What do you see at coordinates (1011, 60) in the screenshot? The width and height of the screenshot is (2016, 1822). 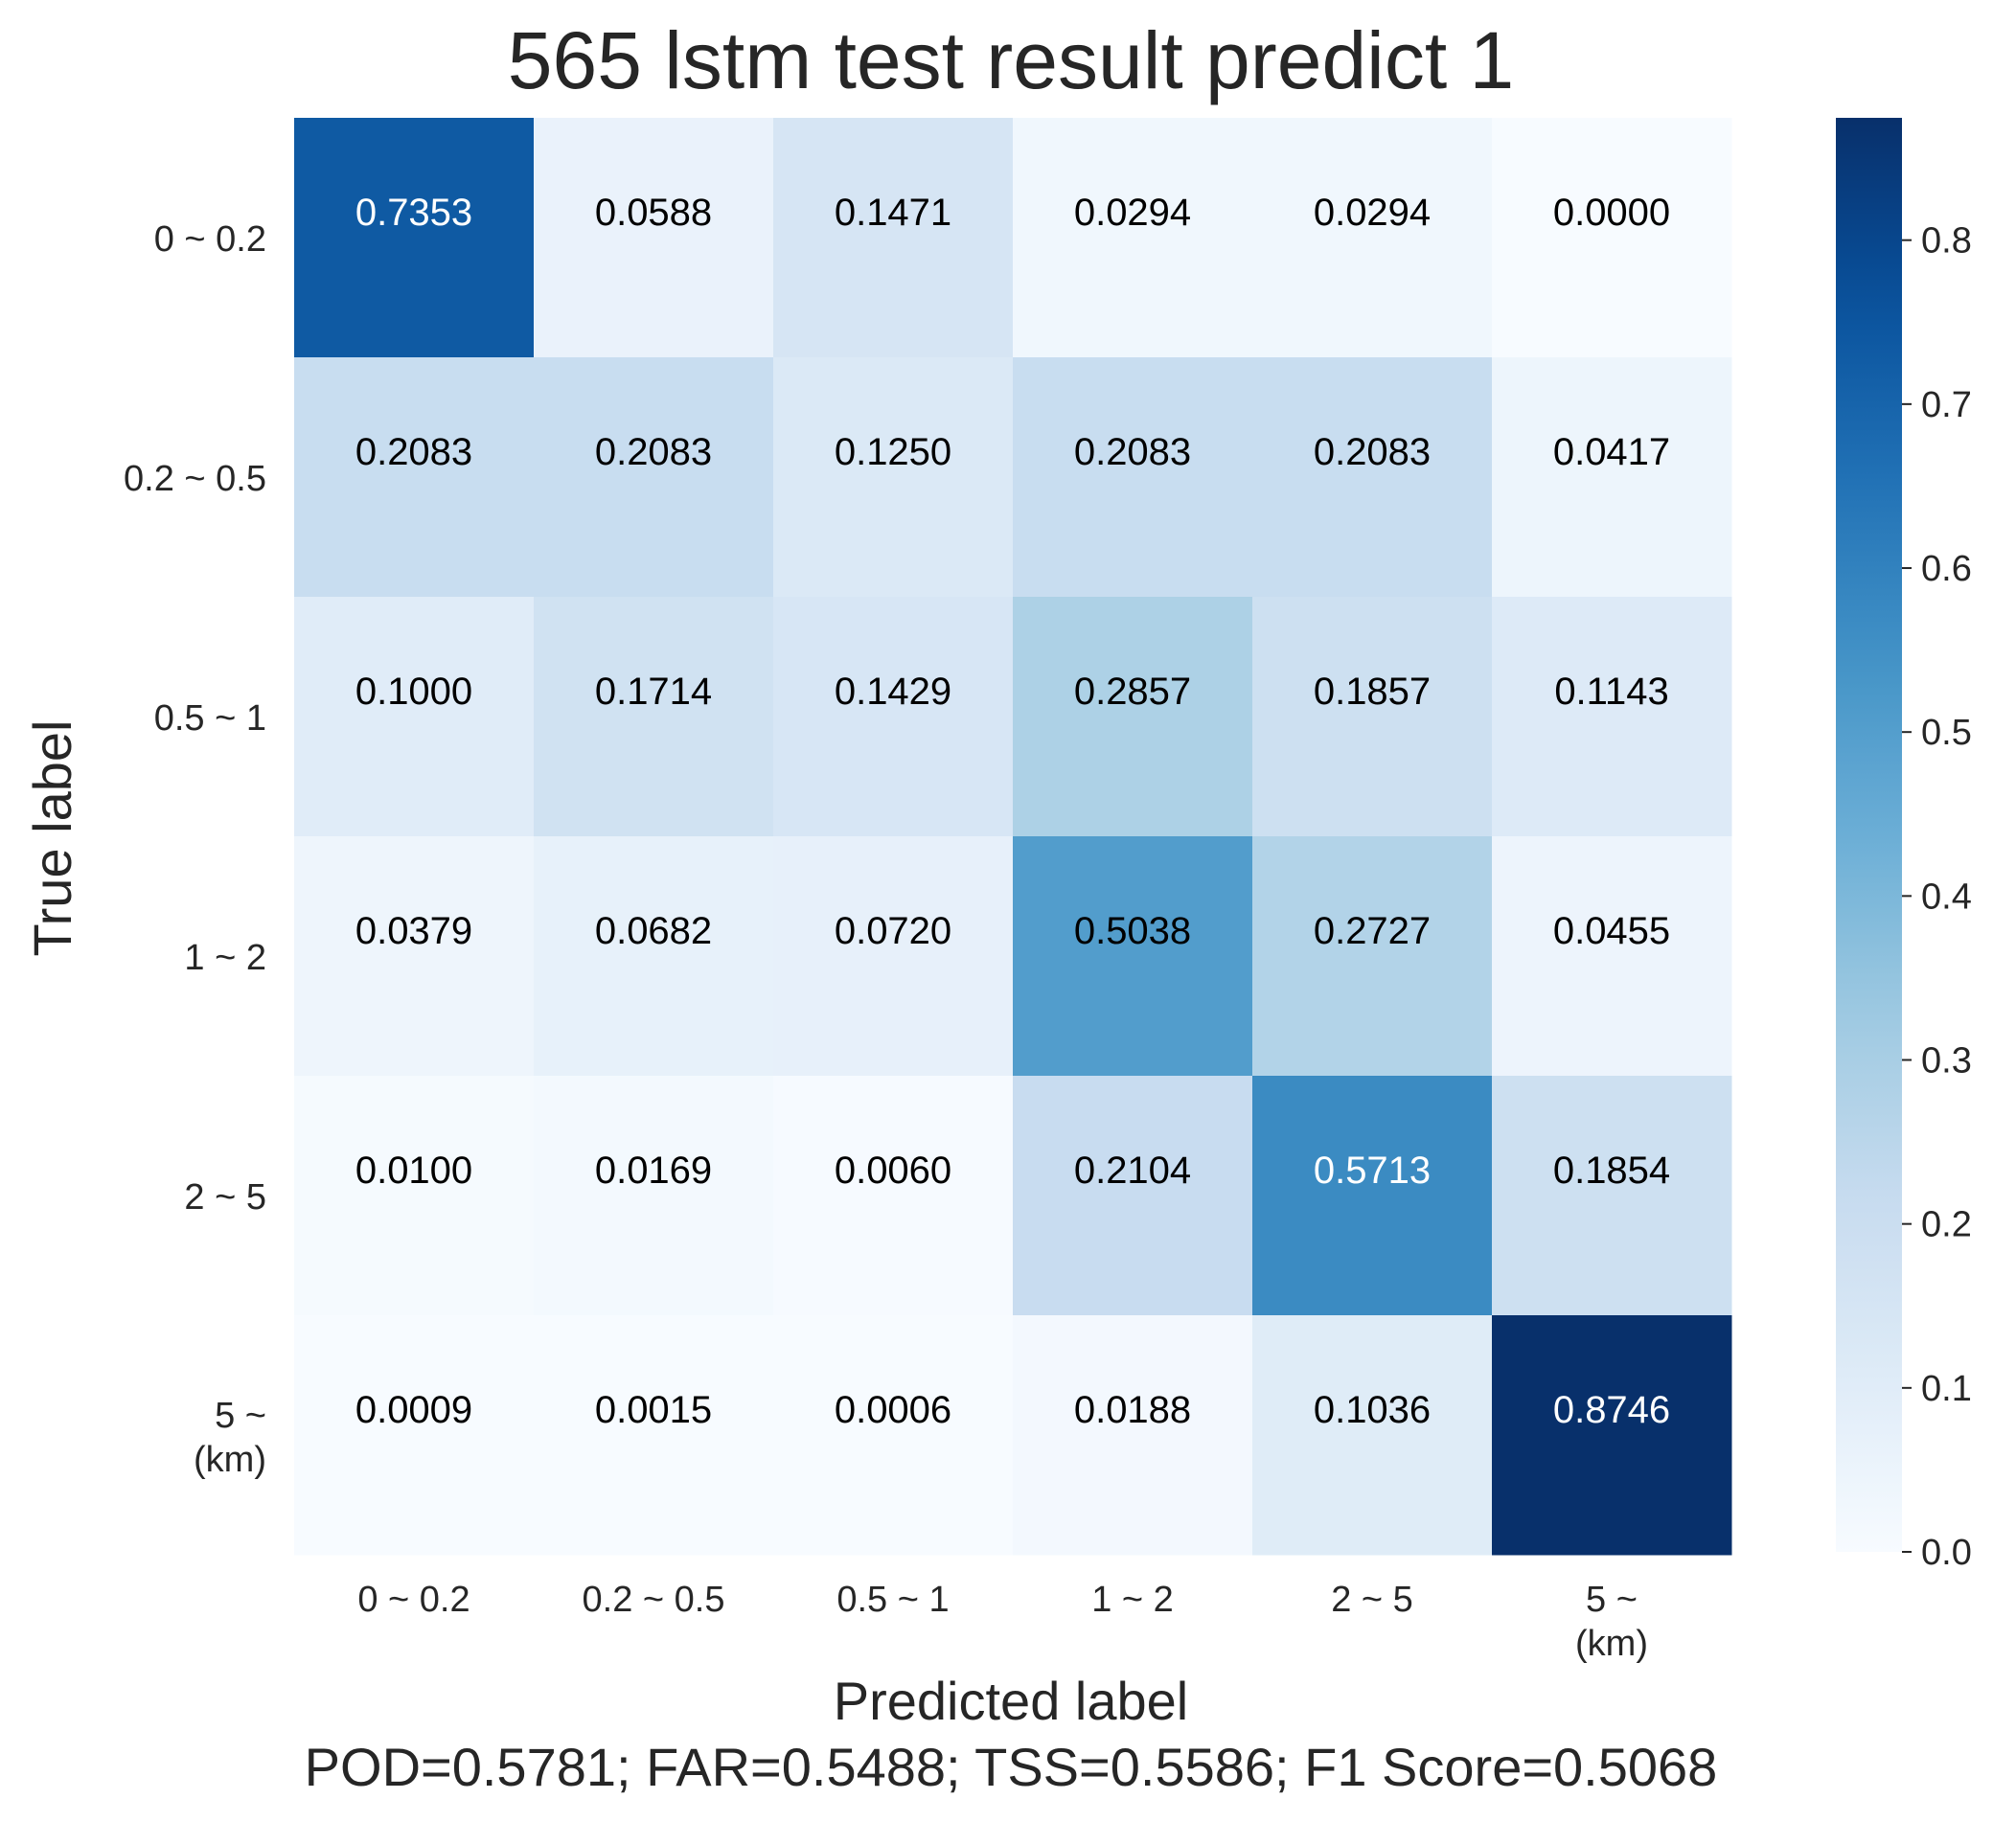 I see `chart-title: 565 lstm test result predict 1` at bounding box center [1011, 60].